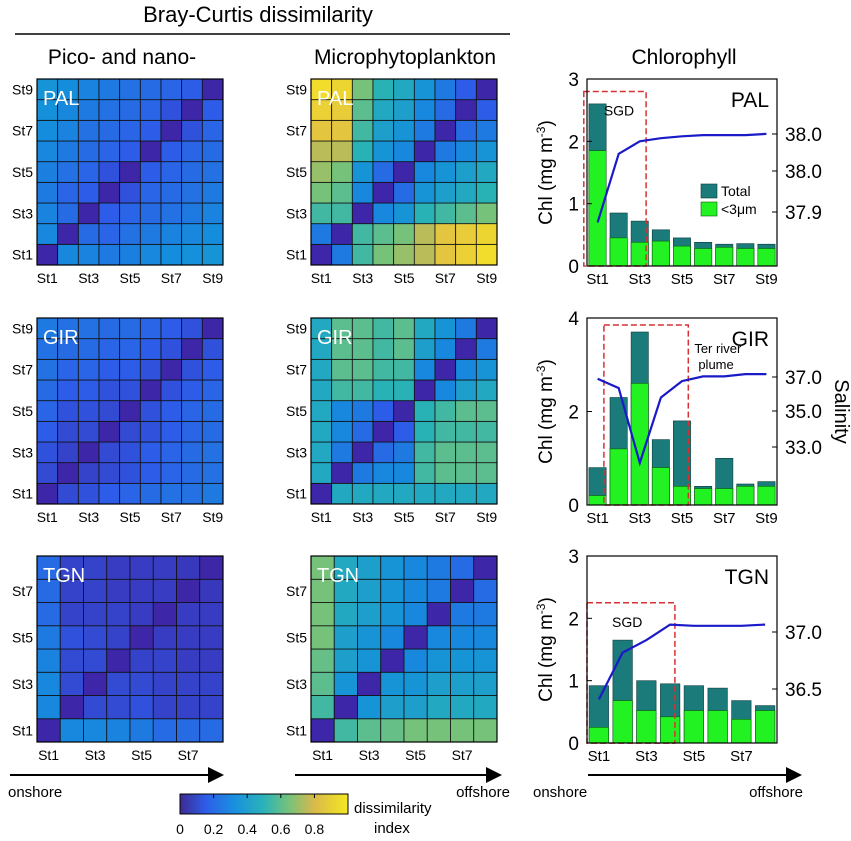 The width and height of the screenshot is (851, 841). I want to click on colorbar-tick-label: 0.8, so click(315, 829).